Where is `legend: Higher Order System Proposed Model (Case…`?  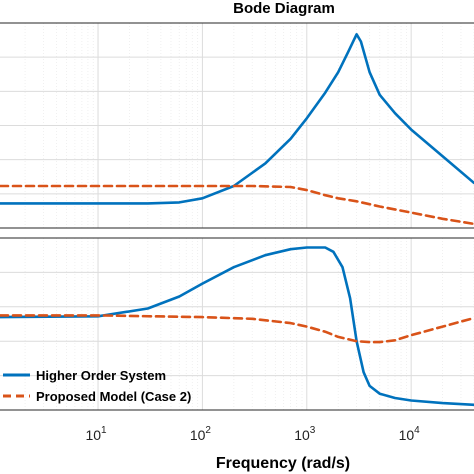
legend: Higher Order System Proposed Model (Case… is located at coordinates (97, 386).